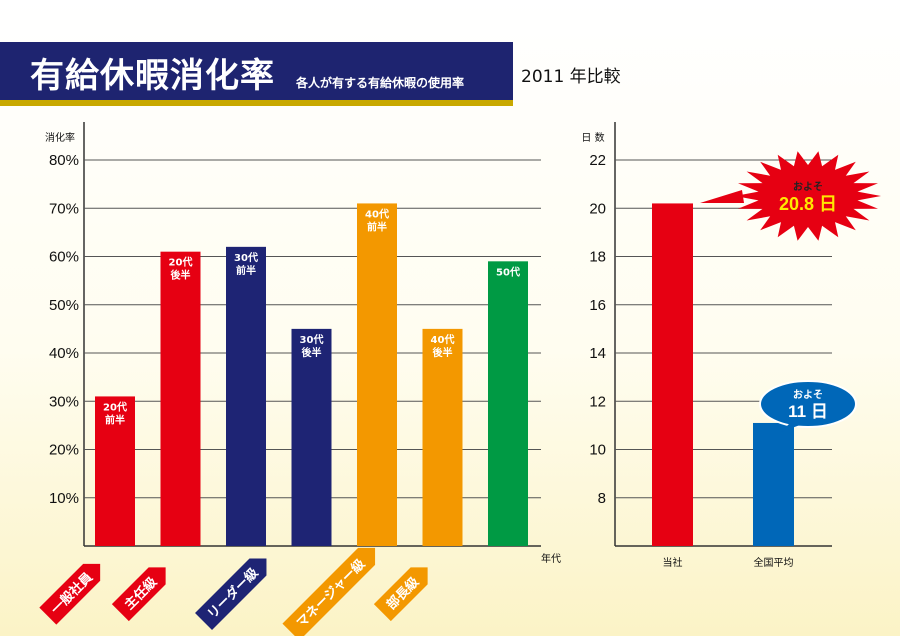  Describe the element at coordinates (597, 401) in the screenshot. I see `right-y-tick-label: 12` at that location.